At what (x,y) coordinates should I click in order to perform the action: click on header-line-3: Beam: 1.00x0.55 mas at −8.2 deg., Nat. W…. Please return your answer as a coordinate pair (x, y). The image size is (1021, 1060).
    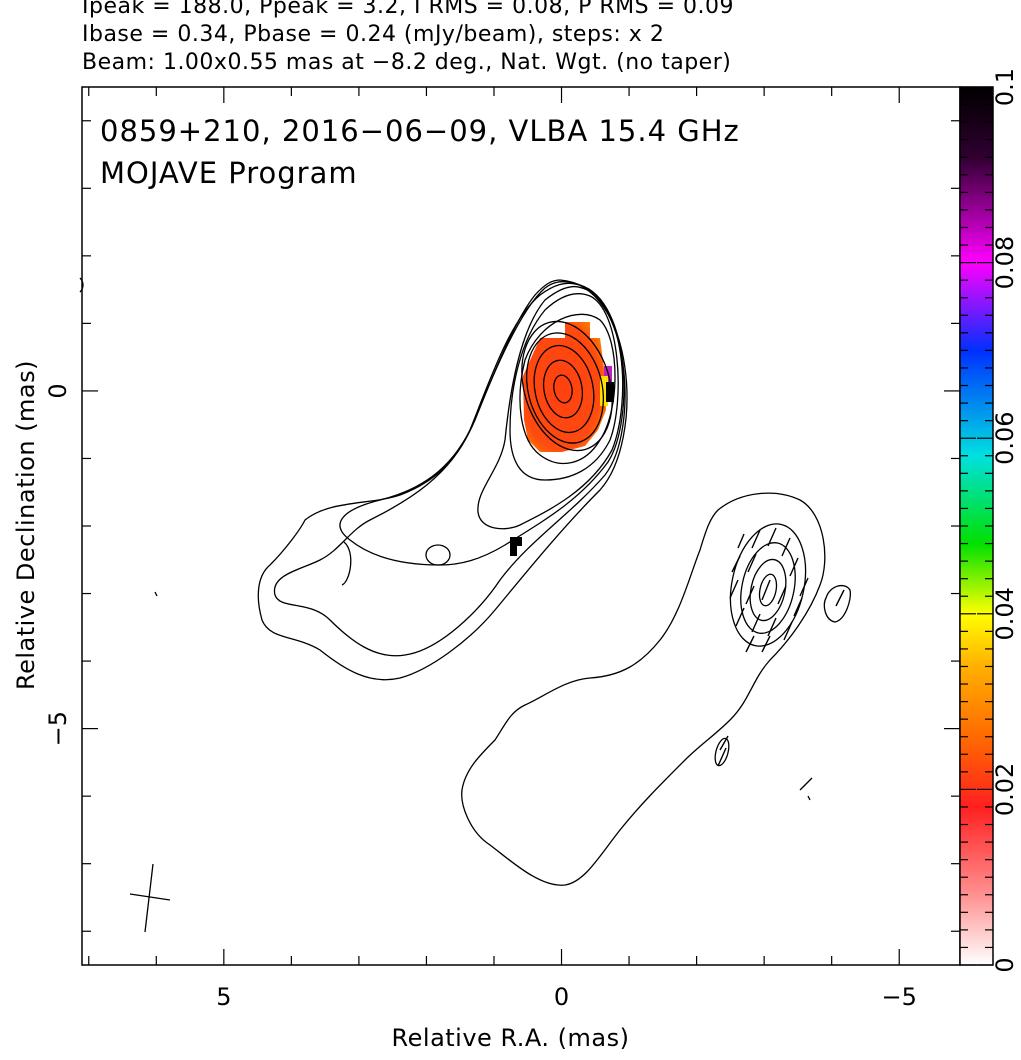
    Looking at the image, I should click on (407, 62).